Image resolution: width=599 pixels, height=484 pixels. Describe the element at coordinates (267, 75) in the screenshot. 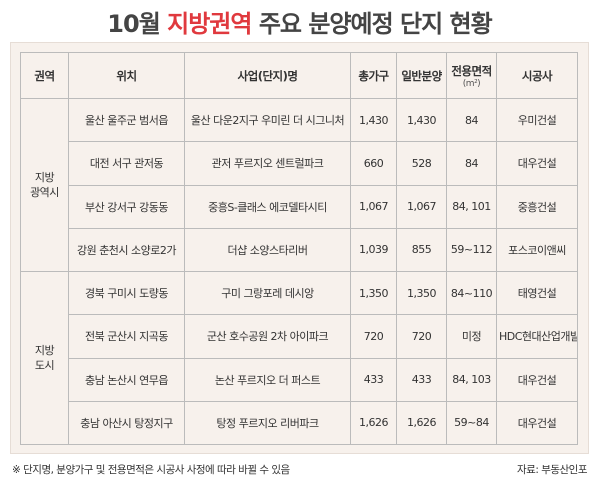

I see `header-project: 사업(단지)명` at that location.